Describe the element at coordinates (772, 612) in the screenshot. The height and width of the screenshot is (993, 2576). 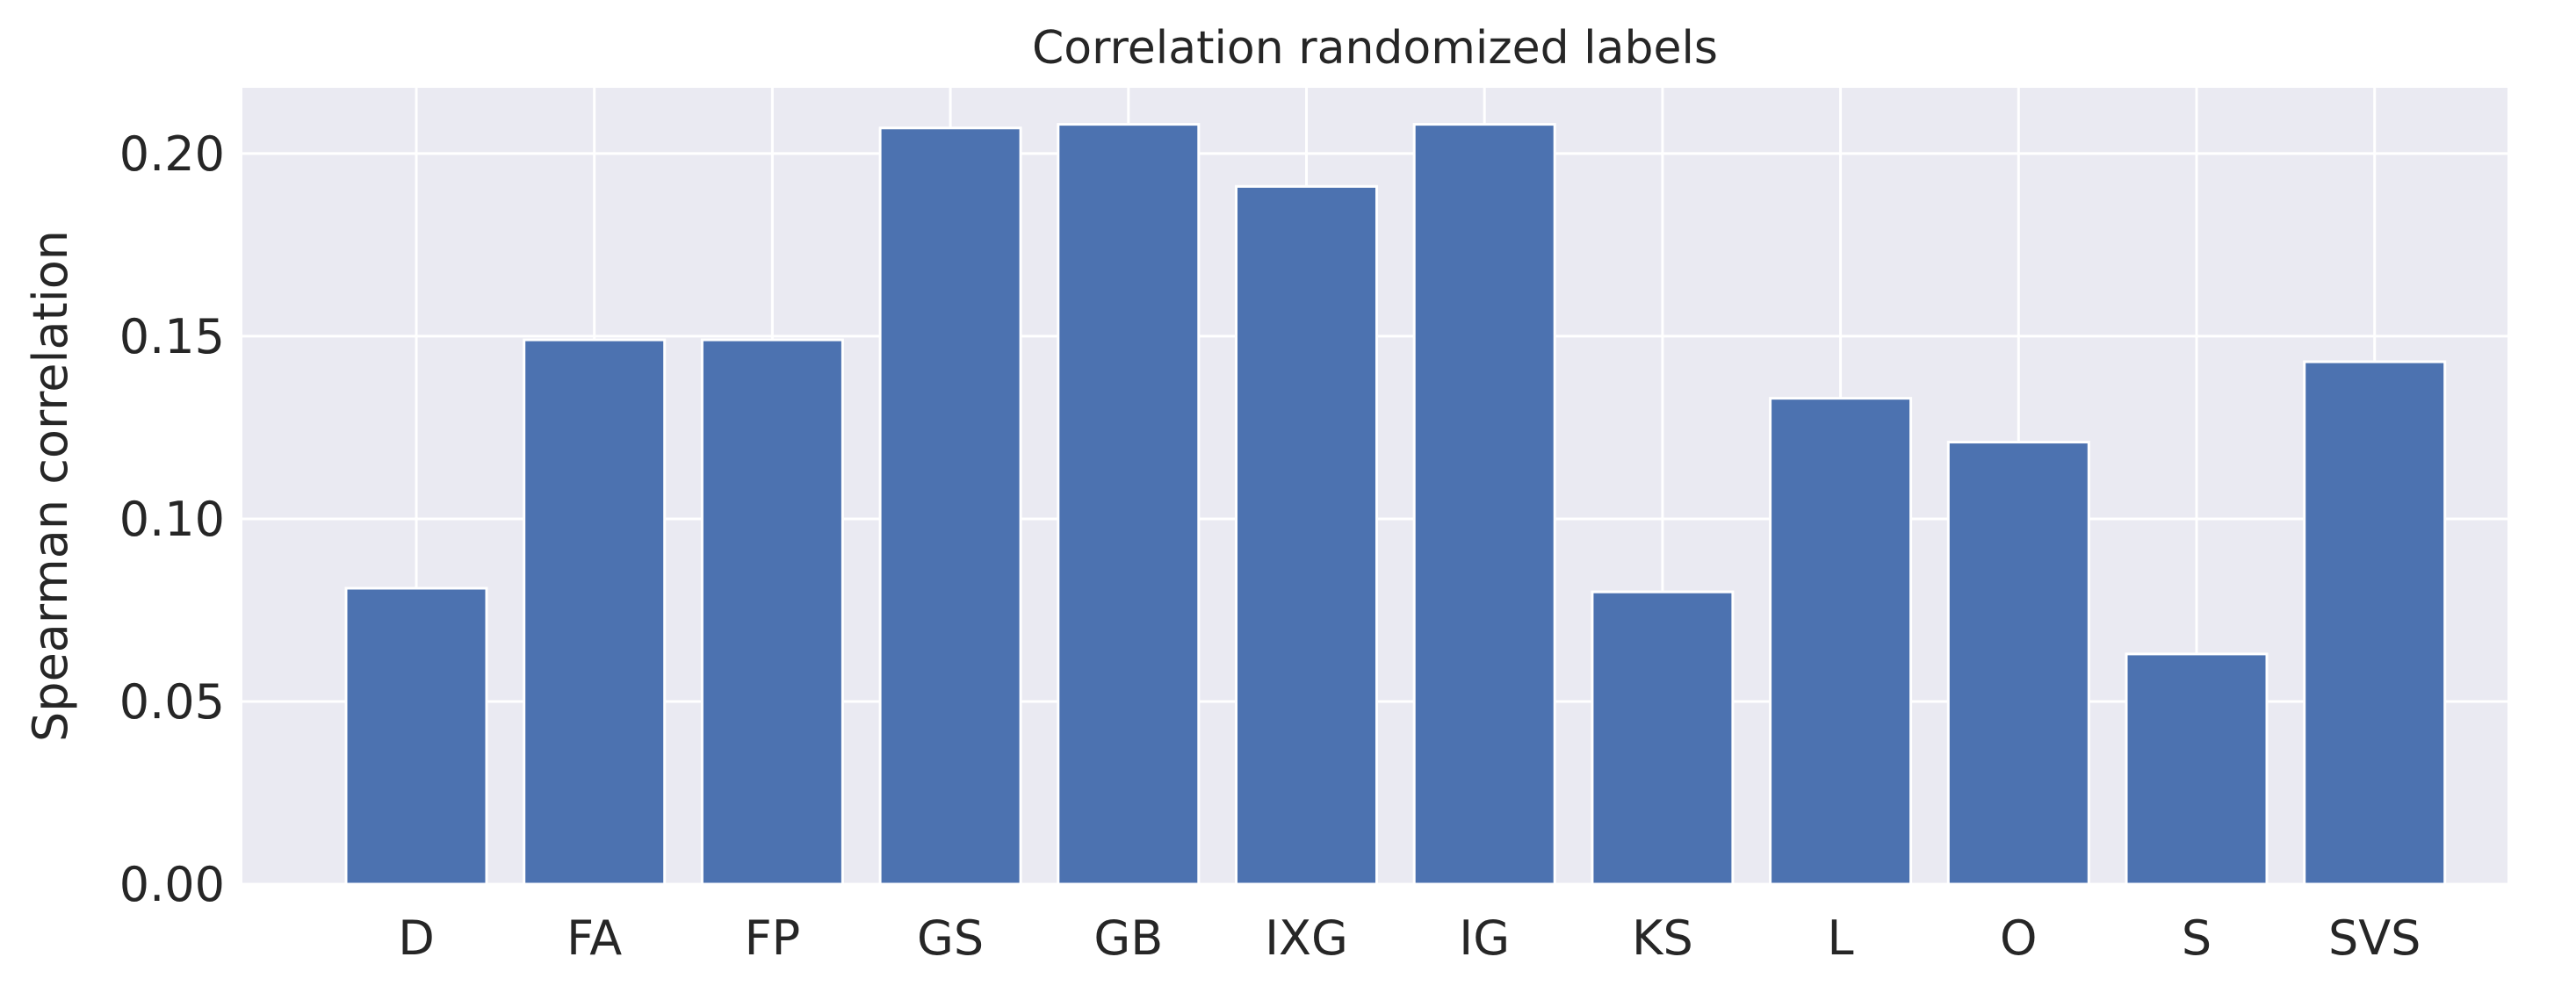
I see `bar-fp` at that location.